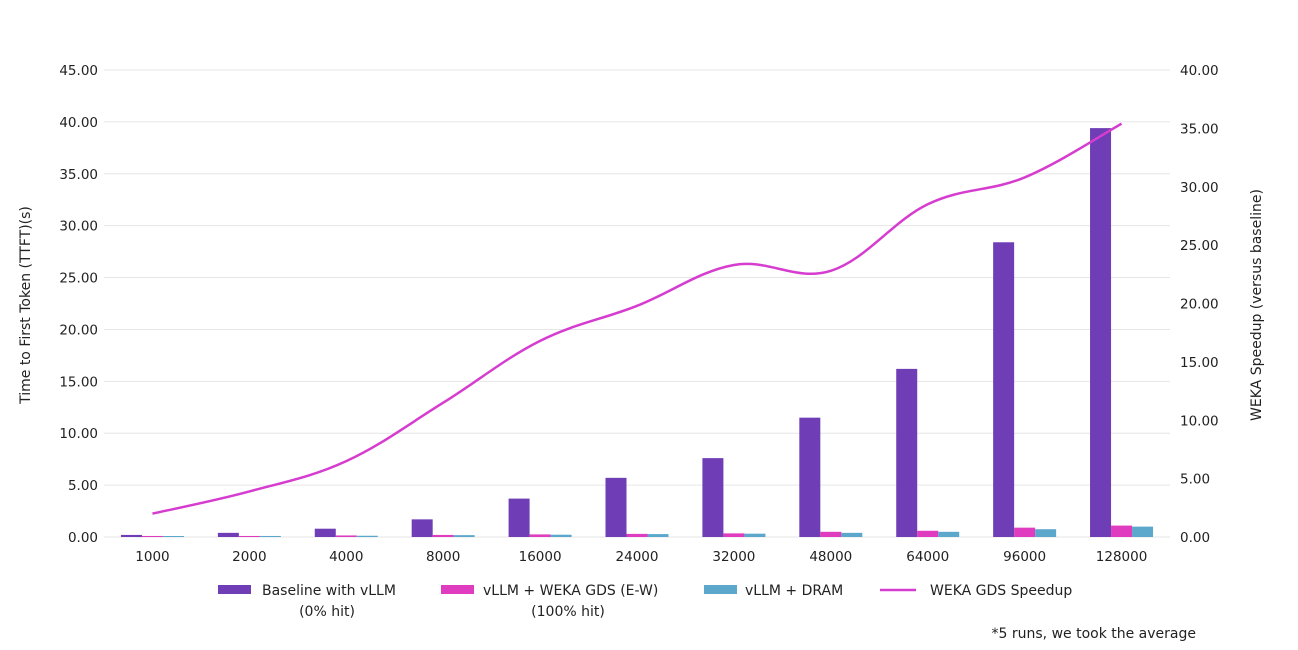 The height and width of the screenshot is (650, 1298). Describe the element at coordinates (1199, 363) in the screenshot. I see `right-tick-label: 15.00` at that location.